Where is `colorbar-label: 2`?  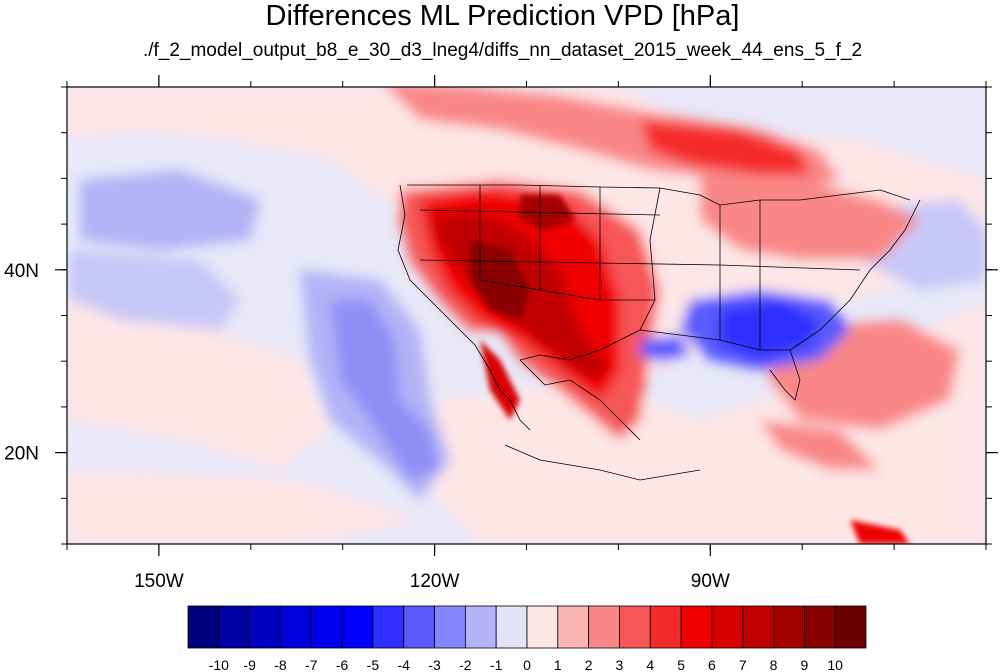 colorbar-label: 2 is located at coordinates (589, 664).